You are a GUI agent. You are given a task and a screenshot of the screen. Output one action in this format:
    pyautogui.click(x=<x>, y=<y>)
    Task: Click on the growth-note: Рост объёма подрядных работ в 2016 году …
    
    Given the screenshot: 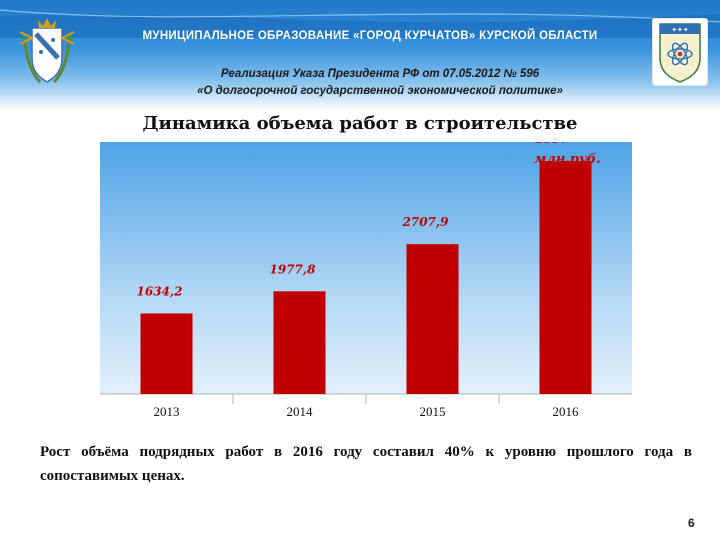 What is the action you would take?
    pyautogui.click(x=366, y=464)
    